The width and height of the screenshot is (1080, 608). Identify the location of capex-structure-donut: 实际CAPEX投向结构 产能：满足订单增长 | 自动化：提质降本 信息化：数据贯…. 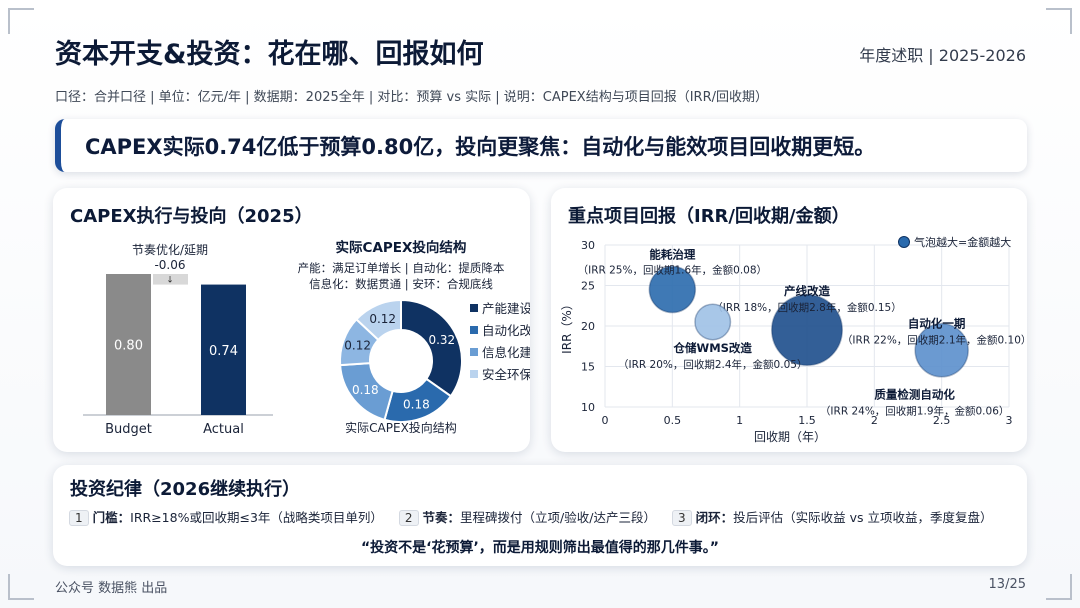
(414, 337).